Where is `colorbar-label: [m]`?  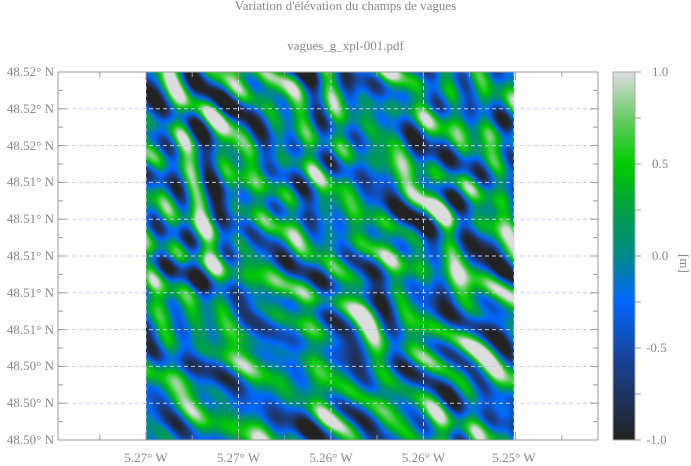
colorbar-label: [m] is located at coordinates (684, 263).